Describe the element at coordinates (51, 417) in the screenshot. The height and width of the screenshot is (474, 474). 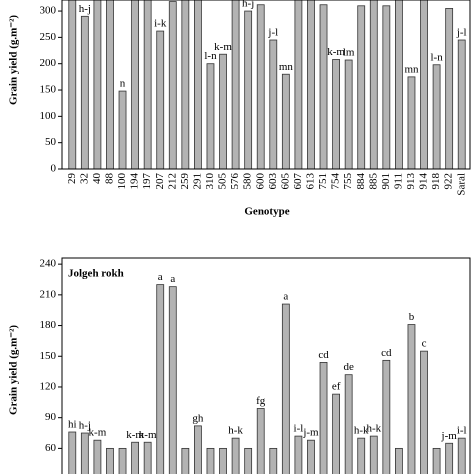
I see `y-tick-label: 90` at that location.